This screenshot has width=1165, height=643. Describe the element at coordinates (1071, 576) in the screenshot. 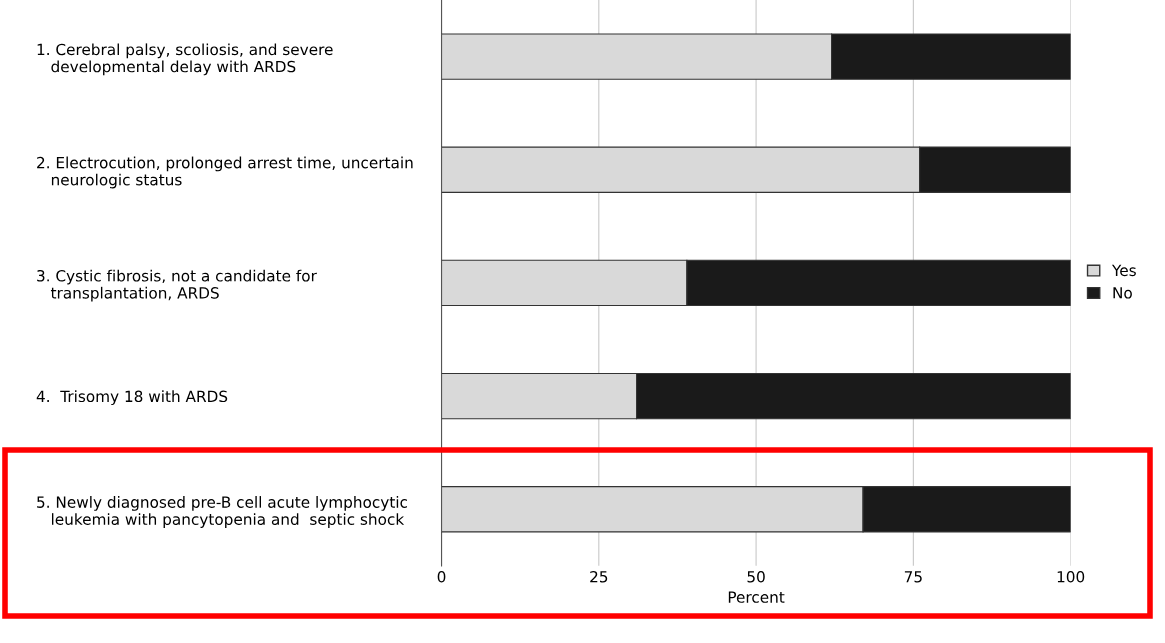

I see `x-tick-label: 100` at that location.